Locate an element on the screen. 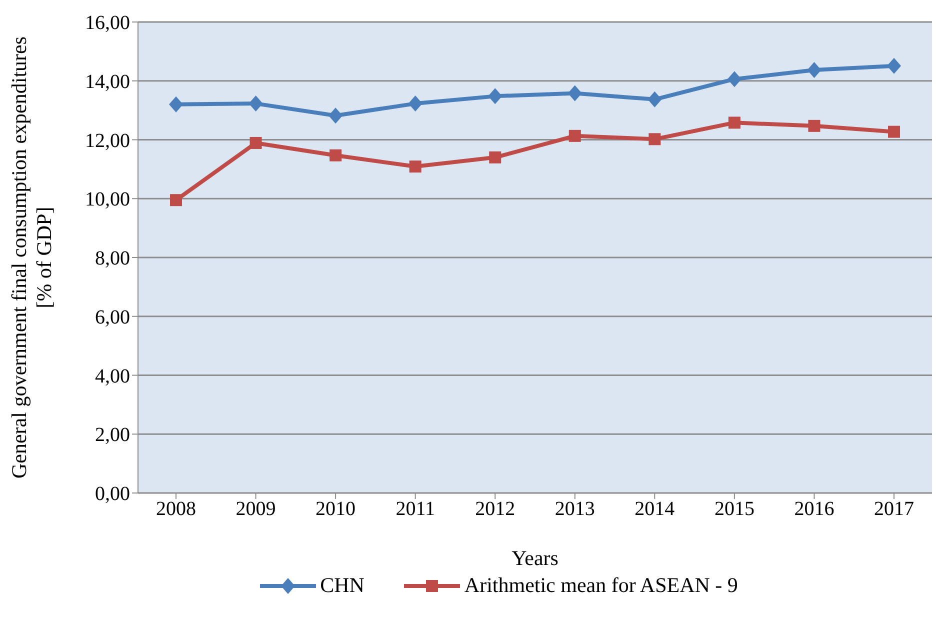 The height and width of the screenshot is (618, 950). y-tick-label: 2,00 is located at coordinates (112, 435).